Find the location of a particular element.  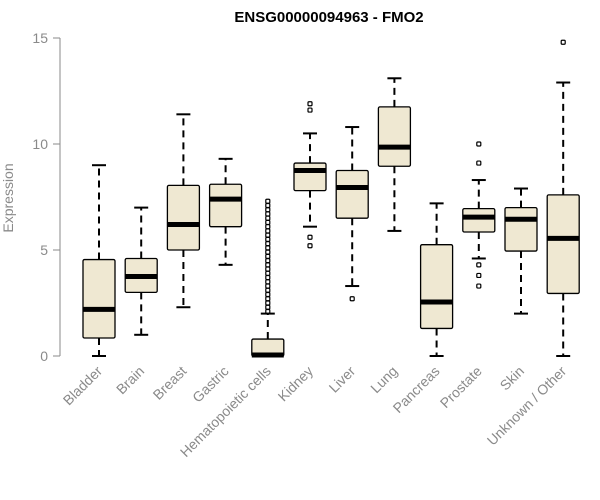

x-tick-label: Bladder is located at coordinates (83, 386).